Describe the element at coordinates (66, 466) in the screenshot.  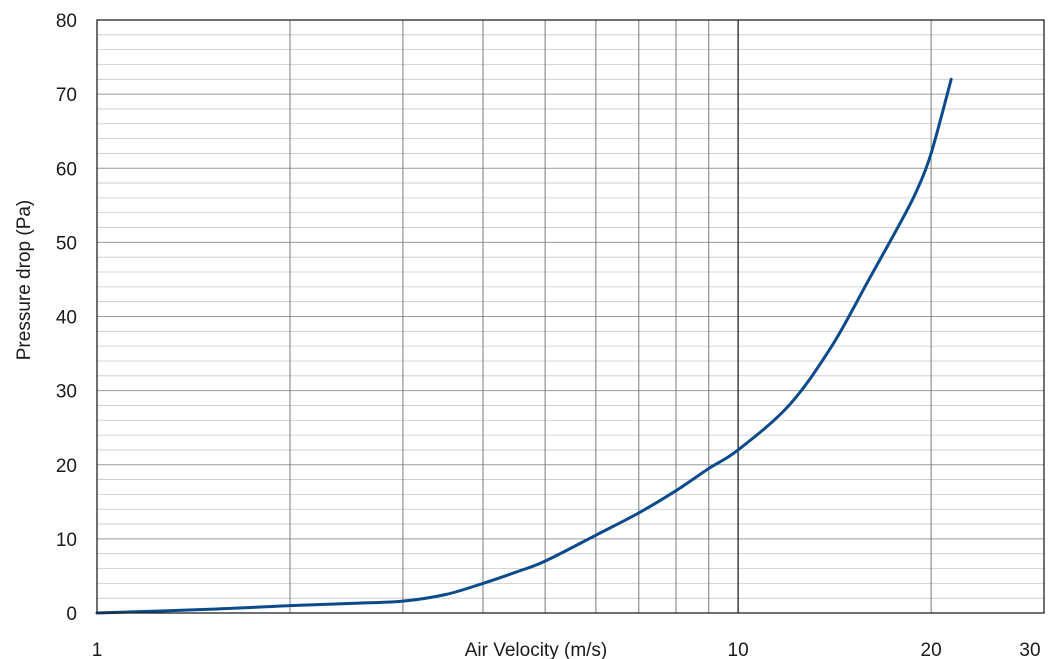
I see `y-tick-label: 20` at that location.